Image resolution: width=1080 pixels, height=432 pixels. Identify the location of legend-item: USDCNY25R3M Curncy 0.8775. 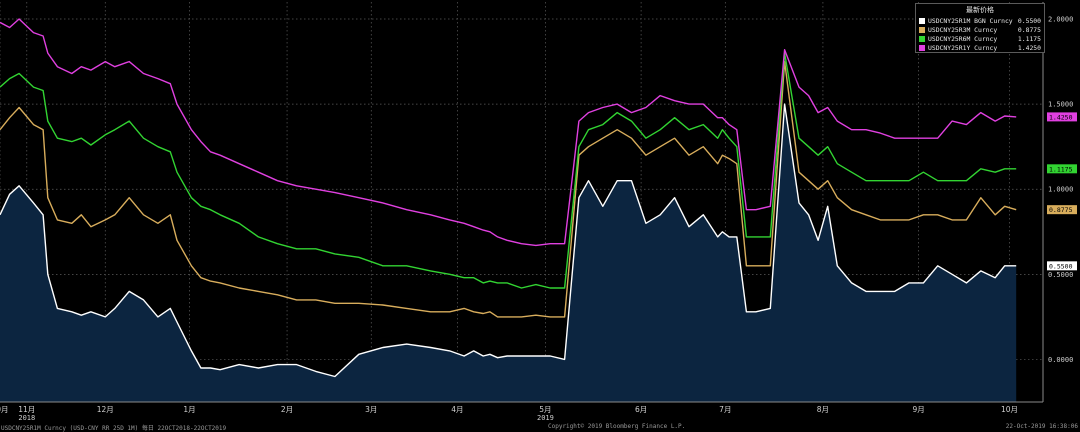
(980, 29).